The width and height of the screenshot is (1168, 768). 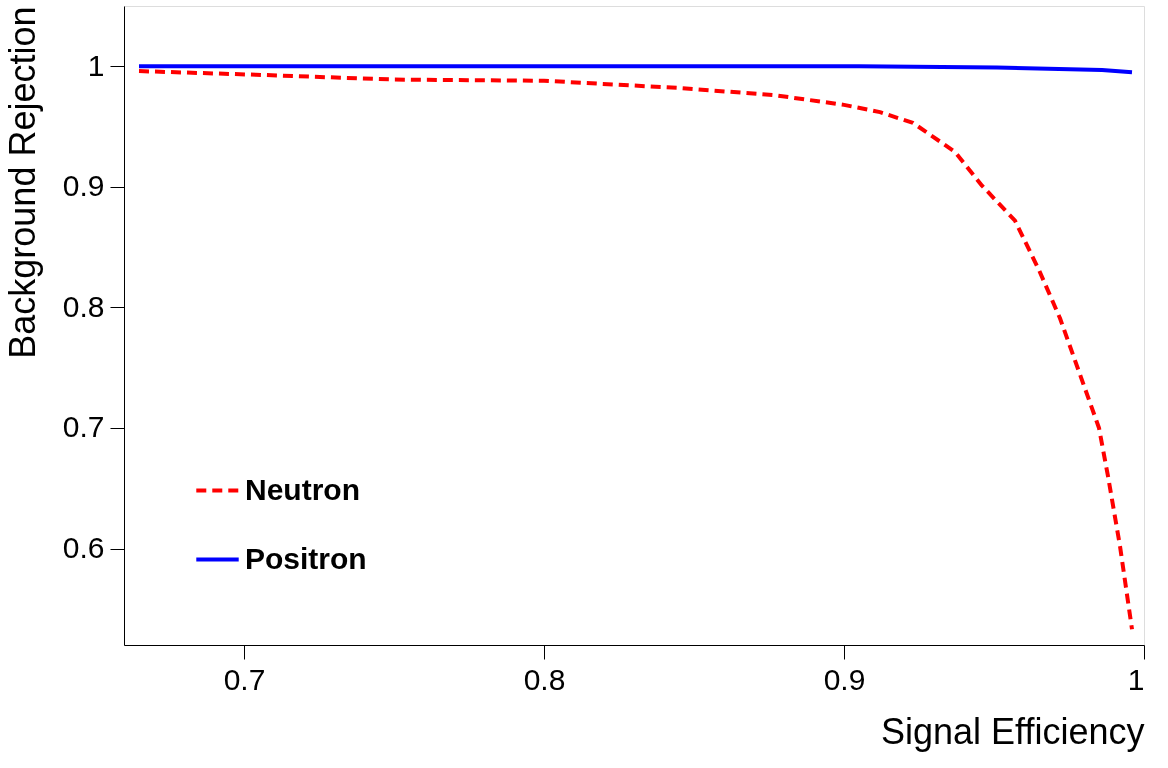 I want to click on y-axis-title: Background Rejection, so click(x=22, y=182).